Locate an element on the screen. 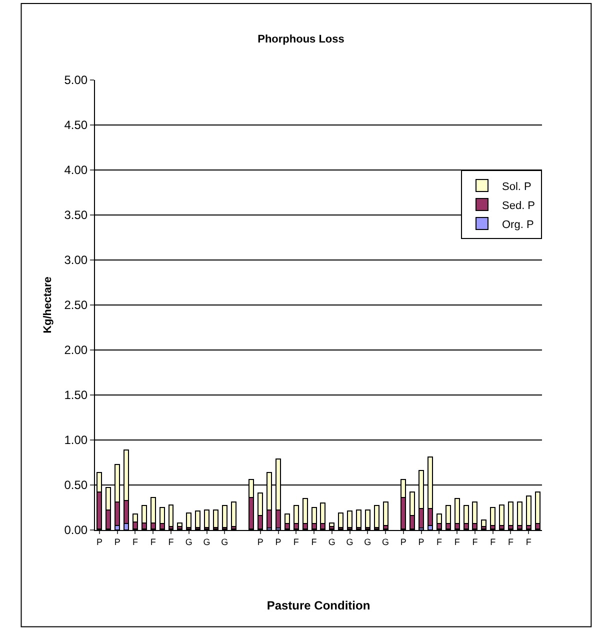  y-tick-label: 0.50 is located at coordinates (76, 485).